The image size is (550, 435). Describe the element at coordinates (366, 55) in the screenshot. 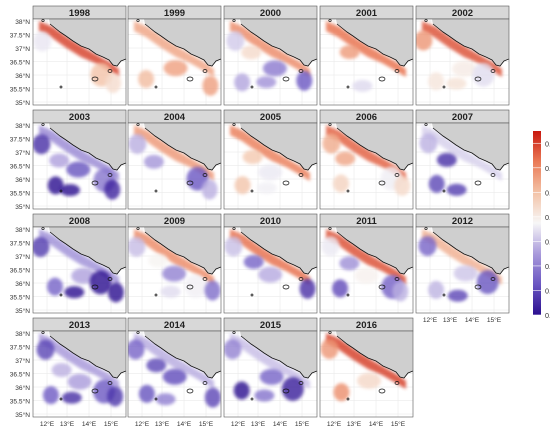

I see `panel-2001: 2001` at that location.